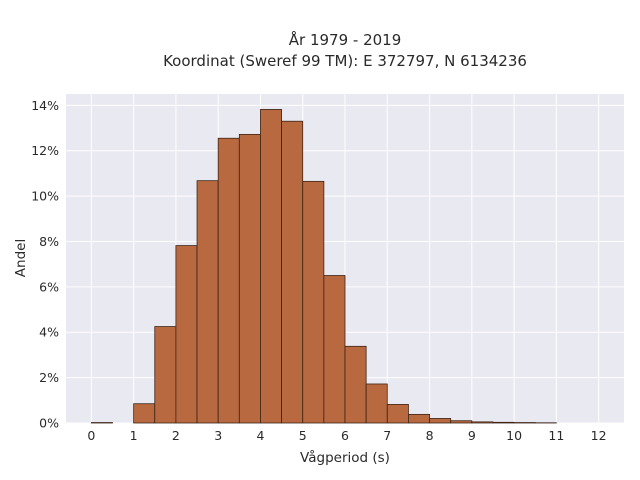 The image size is (640, 480). Describe the element at coordinates (49, 241) in the screenshot. I see `y-tick-label: 8%` at that location.